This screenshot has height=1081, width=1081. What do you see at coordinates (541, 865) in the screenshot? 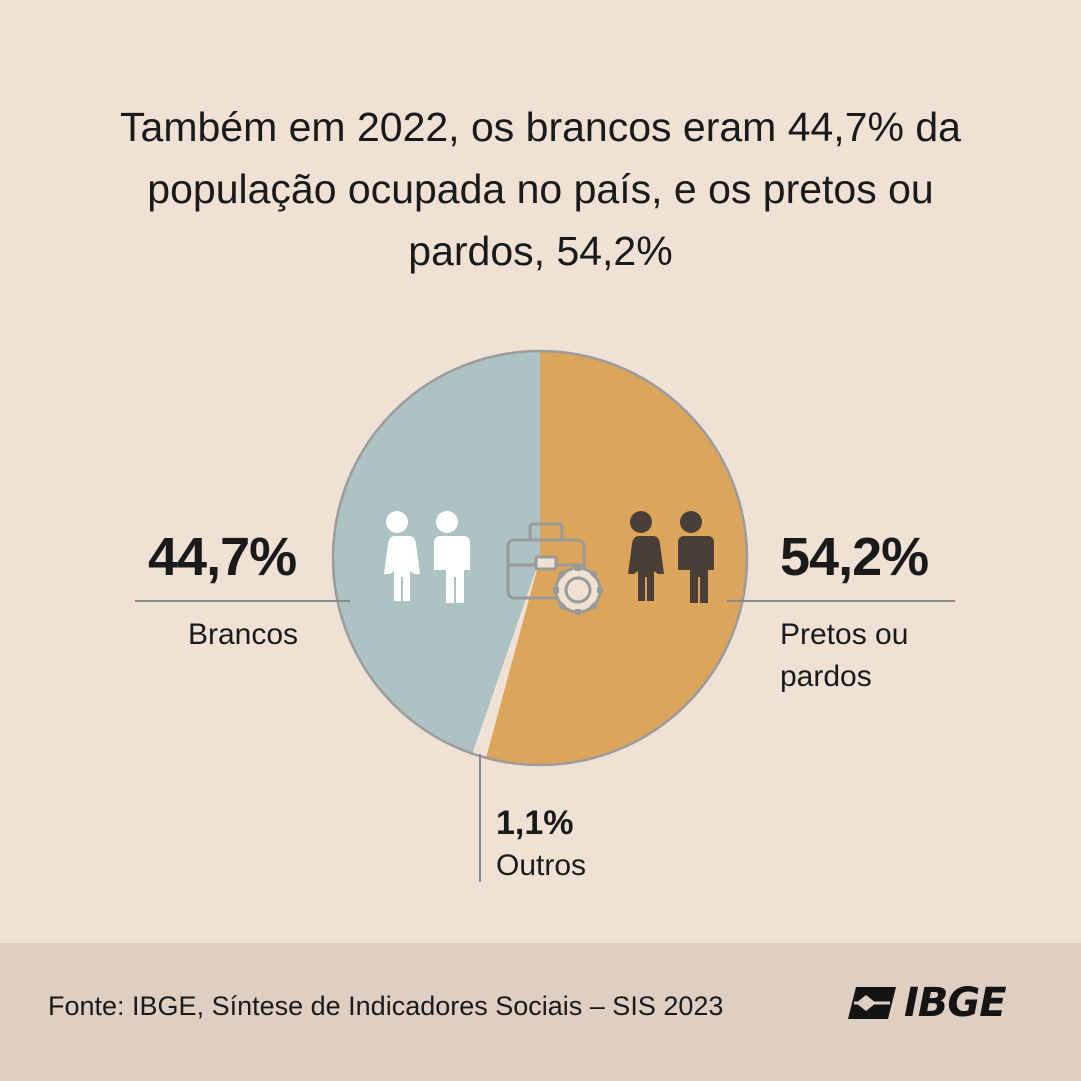
I see `outros-label: Outros` at bounding box center [541, 865].